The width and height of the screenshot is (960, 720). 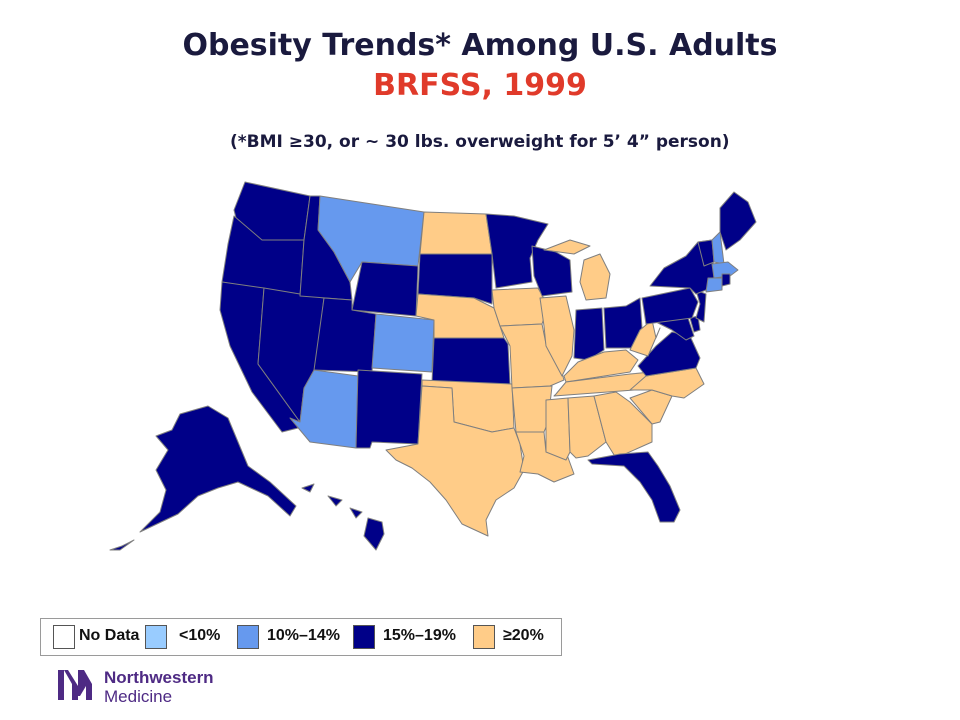 I want to click on state-ma, so click(x=725, y=270).